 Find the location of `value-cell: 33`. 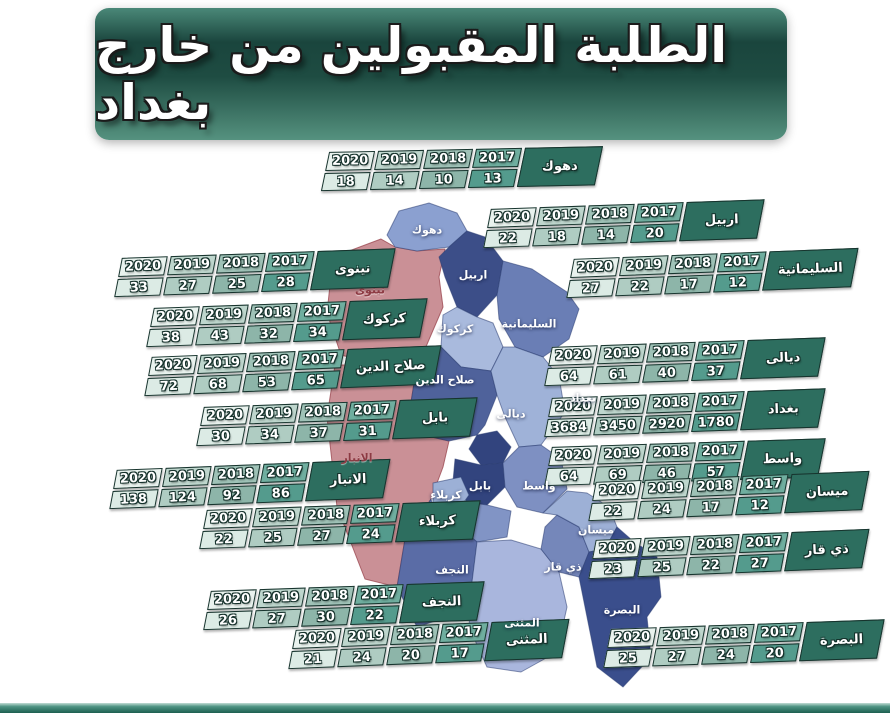

value-cell: 33 is located at coordinates (139, 287).